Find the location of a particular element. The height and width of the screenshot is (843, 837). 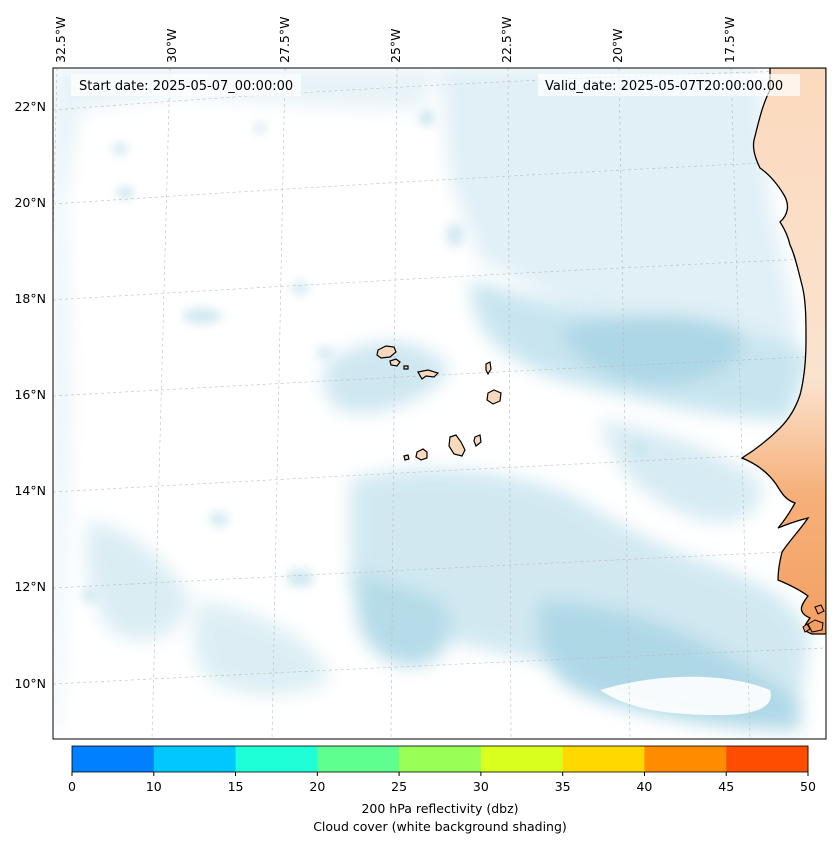

colorbar-frame is located at coordinates (440, 759).